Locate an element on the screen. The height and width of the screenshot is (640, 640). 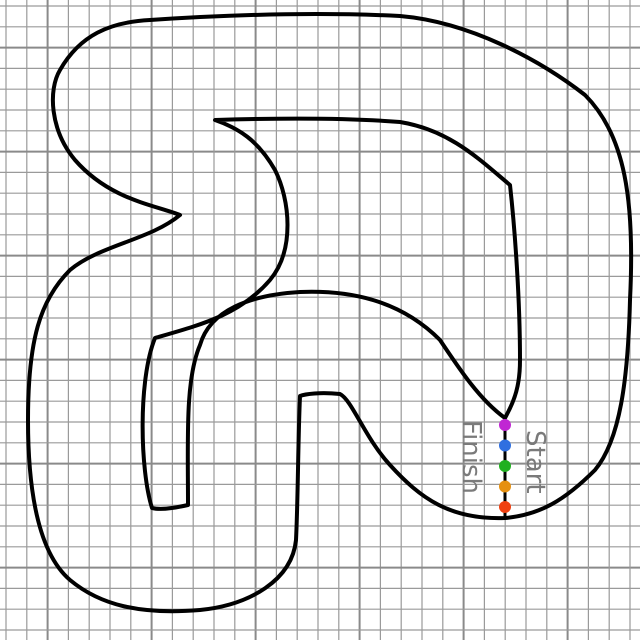
red-car is located at coordinates (505, 507).